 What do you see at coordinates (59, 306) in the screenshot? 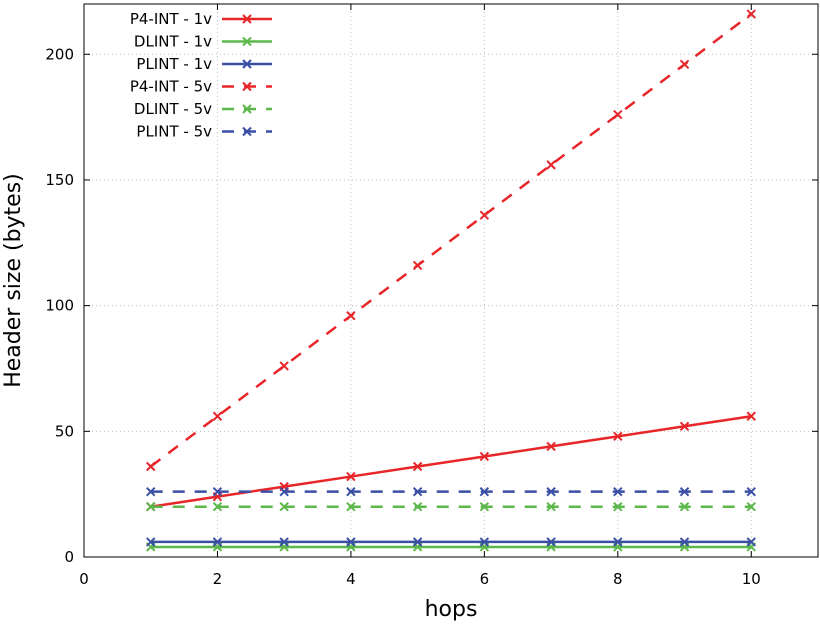
I see `y-tick-label: 100` at bounding box center [59, 306].